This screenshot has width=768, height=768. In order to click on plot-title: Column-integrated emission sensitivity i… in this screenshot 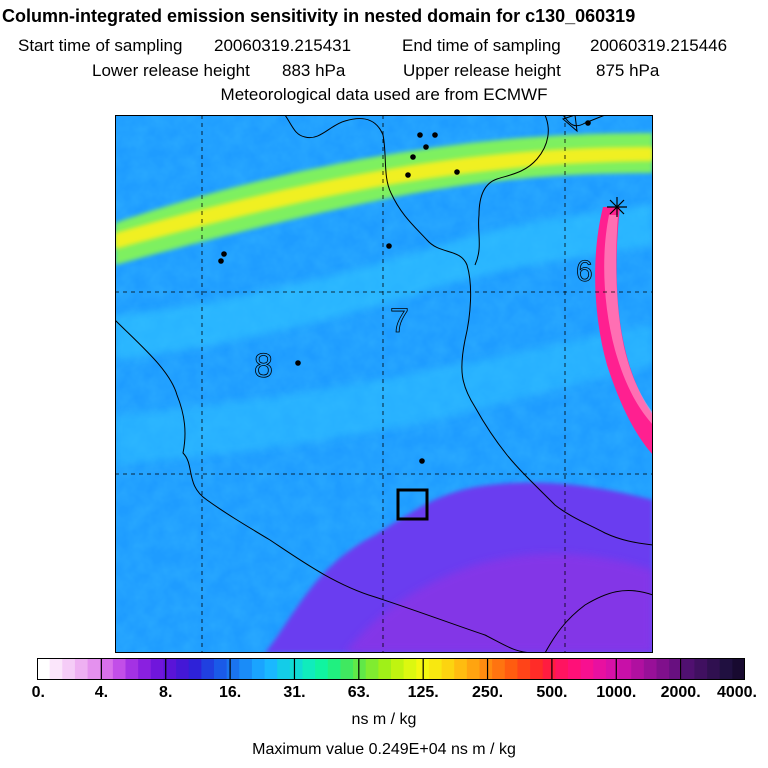, I will do `click(319, 16)`.